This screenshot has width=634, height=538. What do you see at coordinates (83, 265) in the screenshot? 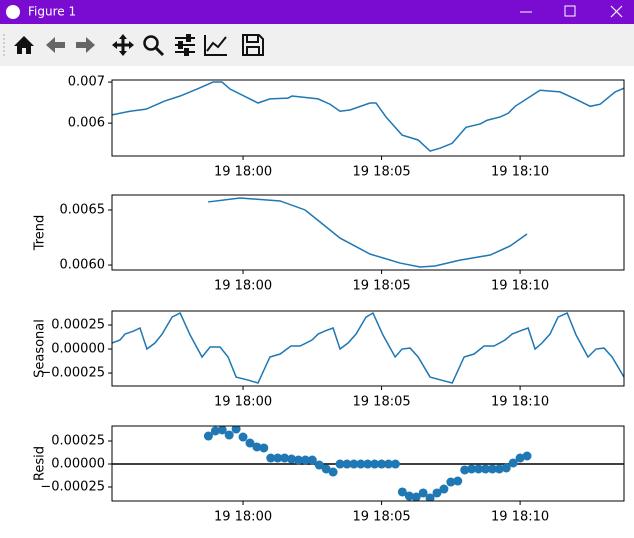
I see `y-tick-label: 0.0060` at bounding box center [83, 265].